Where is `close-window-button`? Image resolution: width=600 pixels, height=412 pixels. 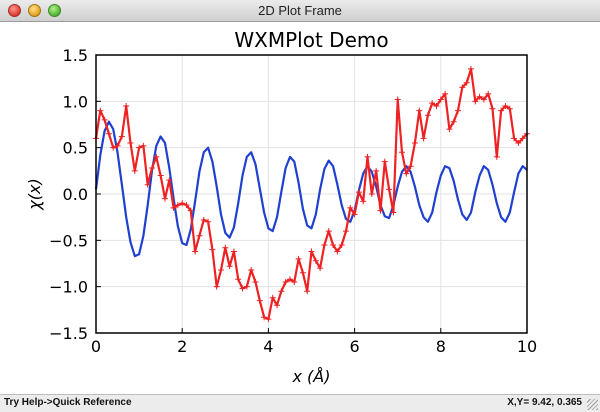
close-window-button is located at coordinates (14, 10).